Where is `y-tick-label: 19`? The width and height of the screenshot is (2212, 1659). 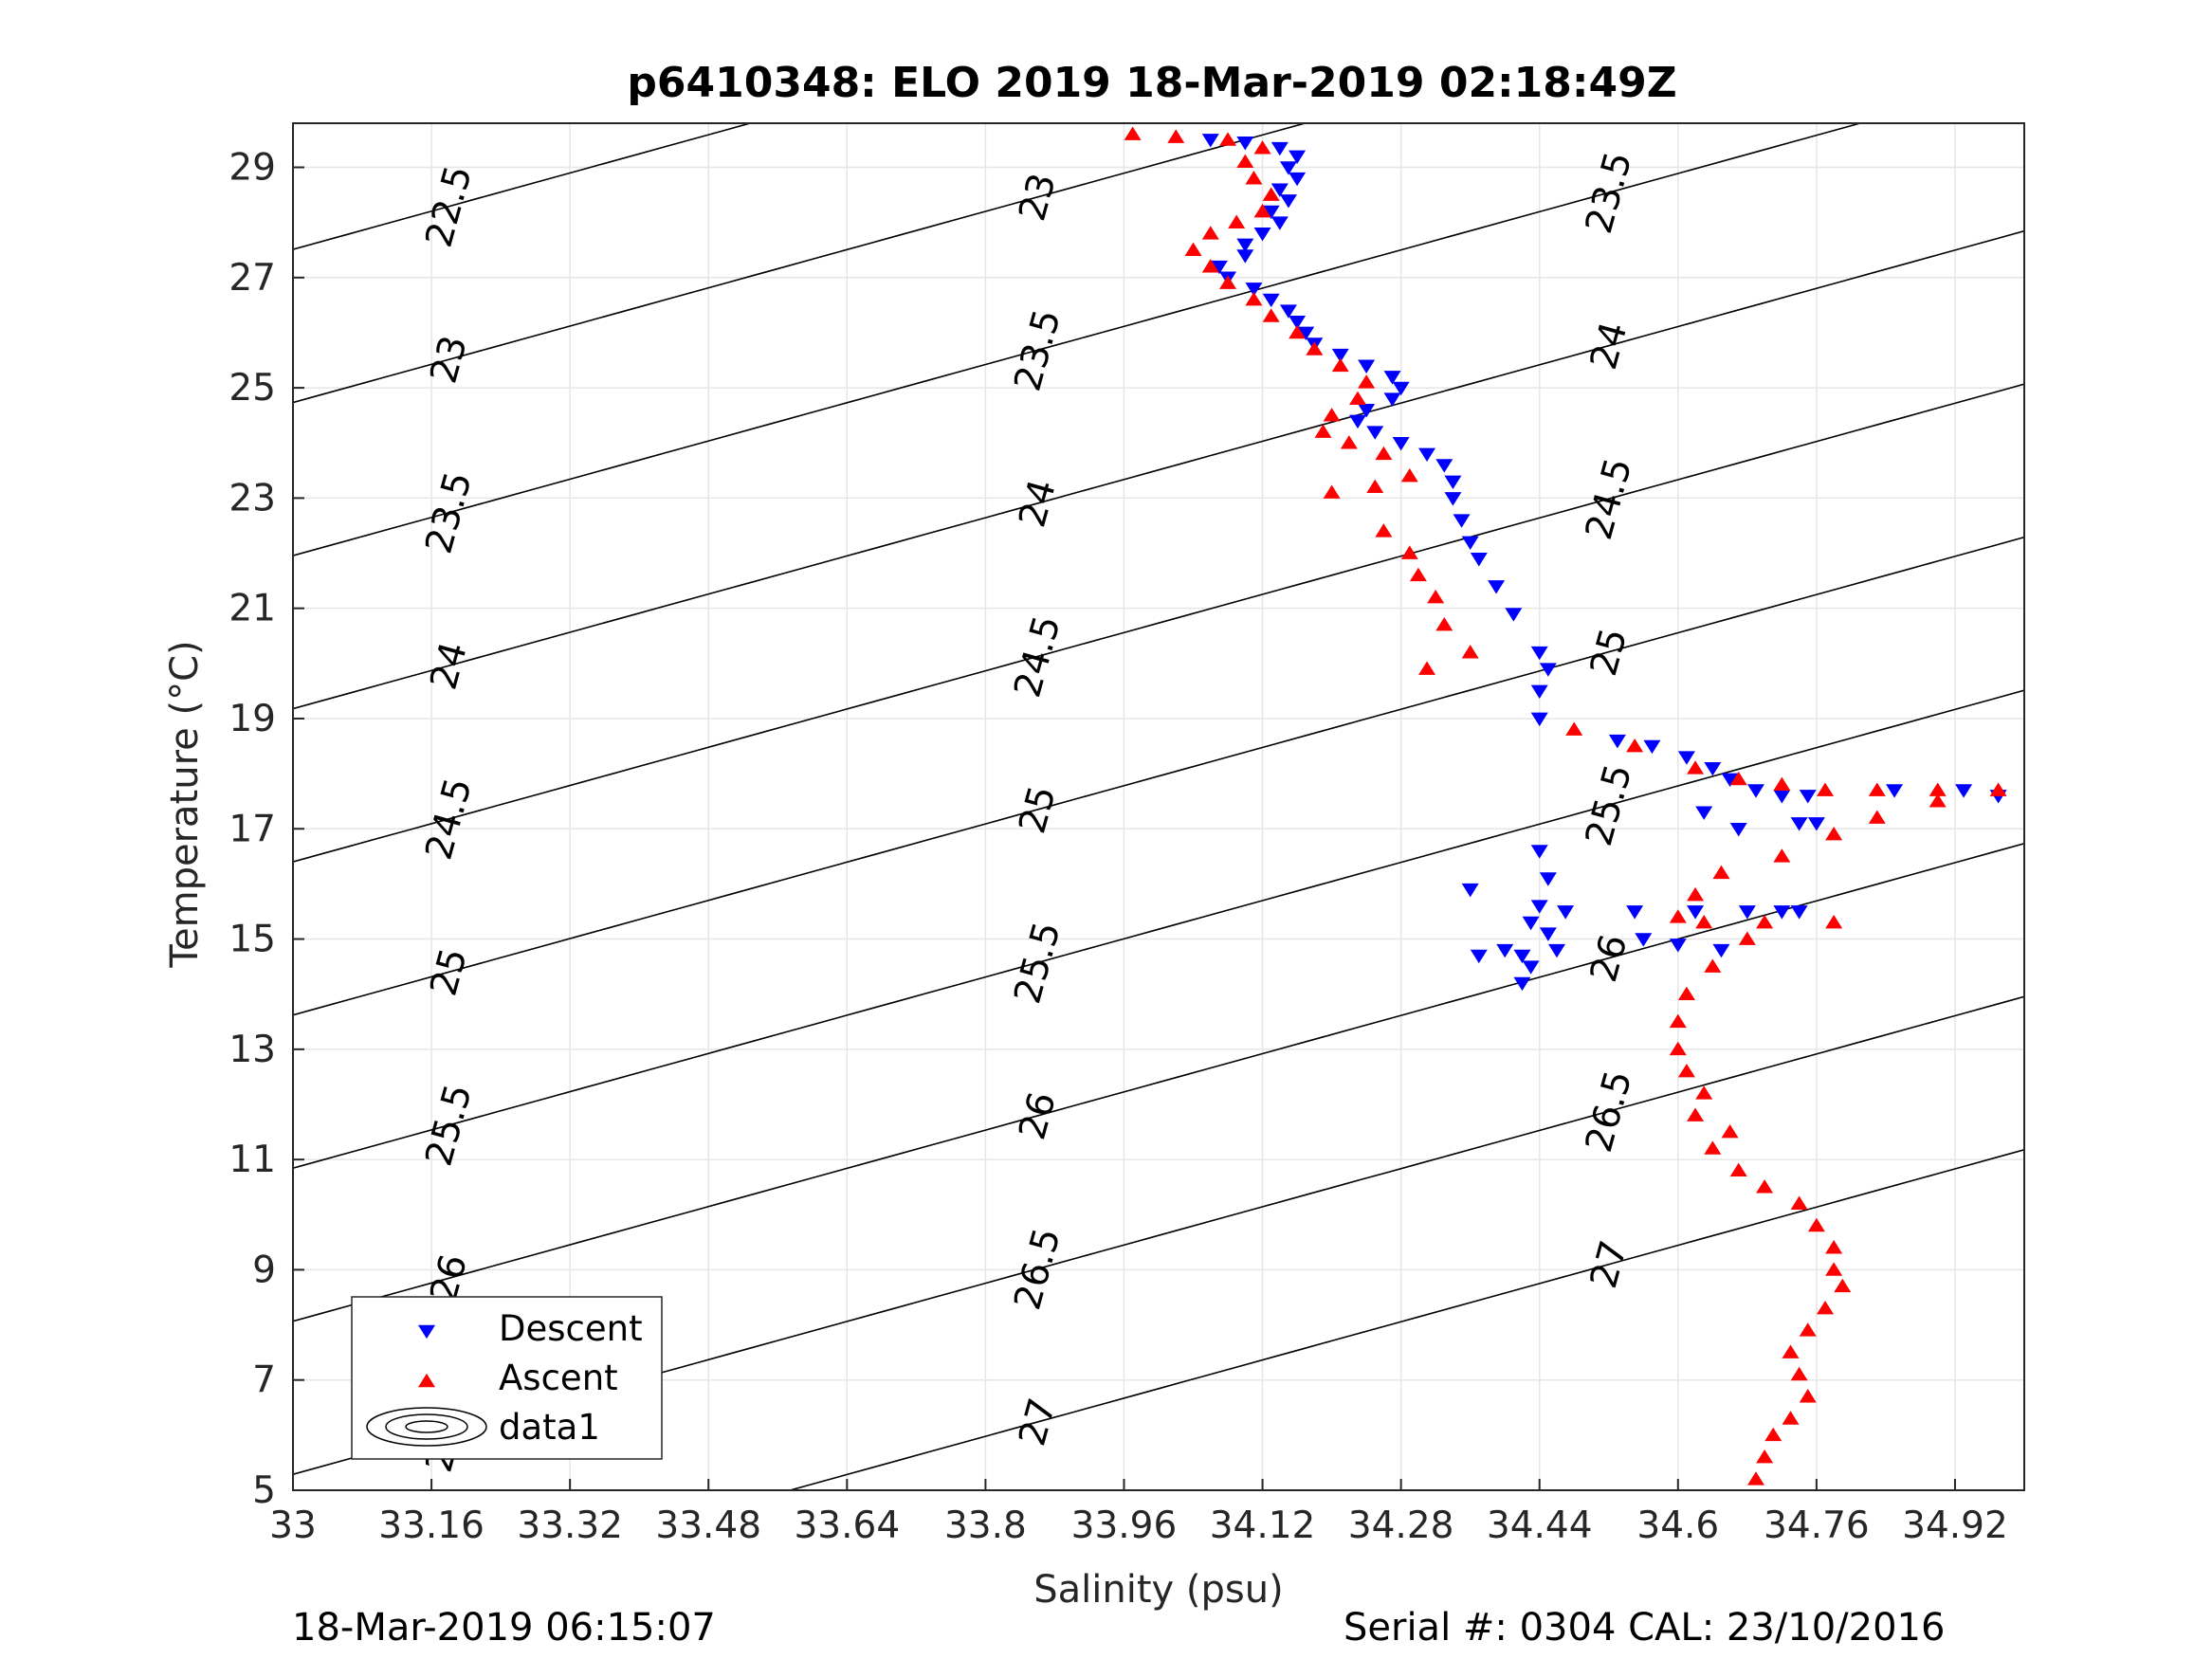 y-tick-label: 19 is located at coordinates (252, 719).